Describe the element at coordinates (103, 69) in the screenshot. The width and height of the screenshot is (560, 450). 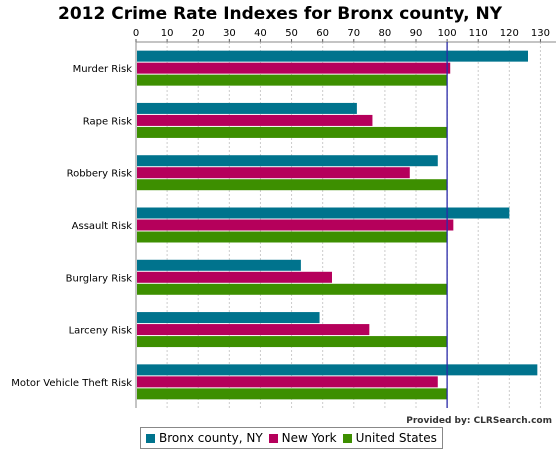
I see `category-label: Murder Risk` at that location.